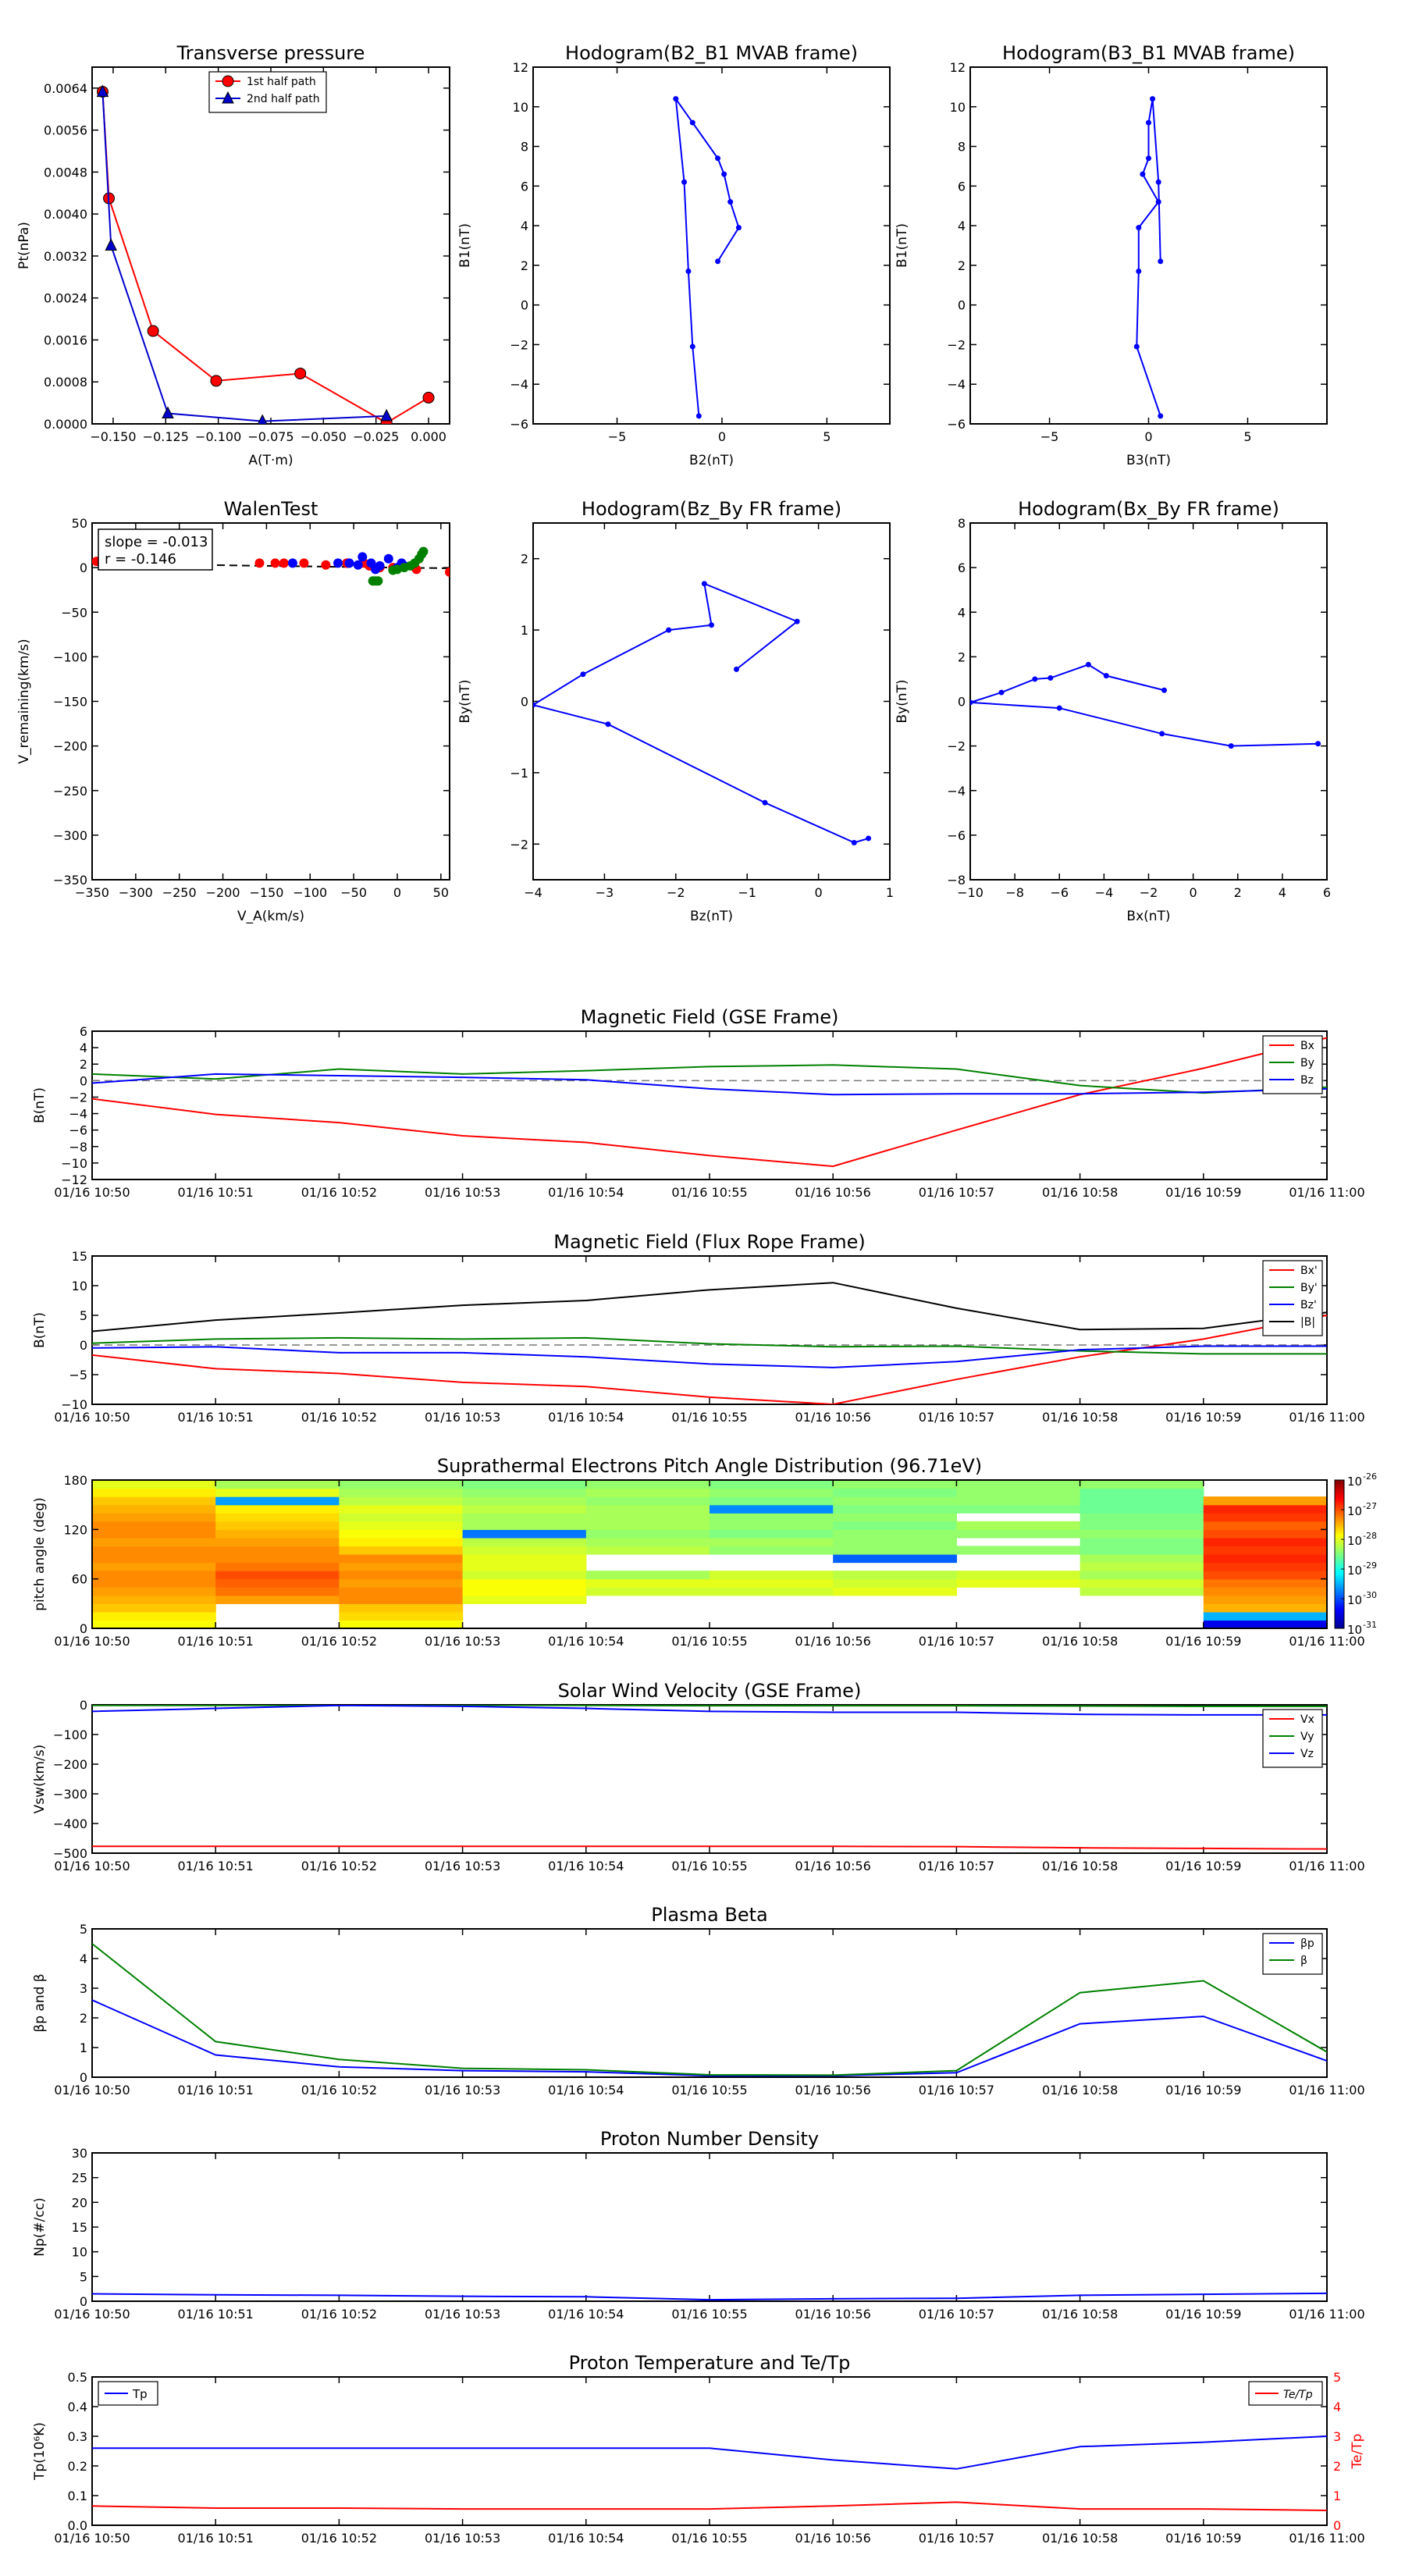 This screenshot has width=1405, height=2576. Describe the element at coordinates (65, 298) in the screenshot. I see `y-tick-label: 0.0024` at that location.